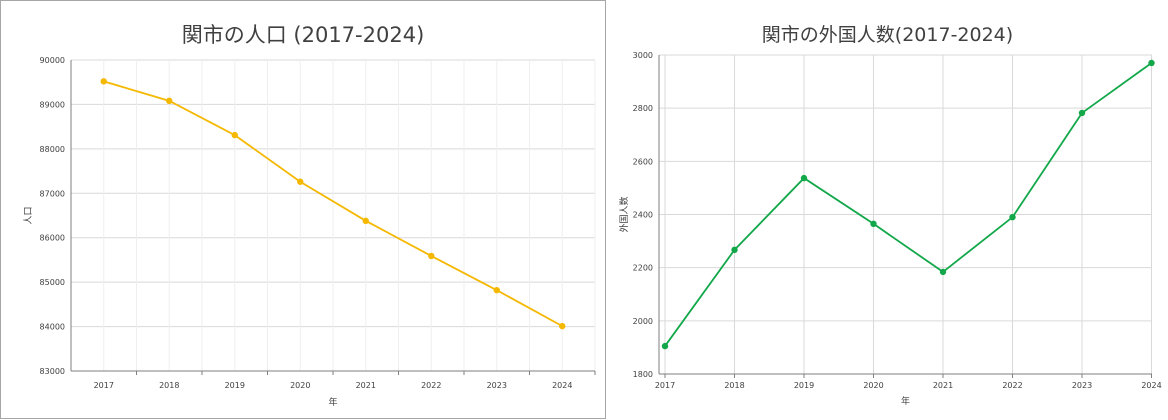 The width and height of the screenshot is (1168, 420). I want to click on y-axis-title: 人口, so click(28, 215).